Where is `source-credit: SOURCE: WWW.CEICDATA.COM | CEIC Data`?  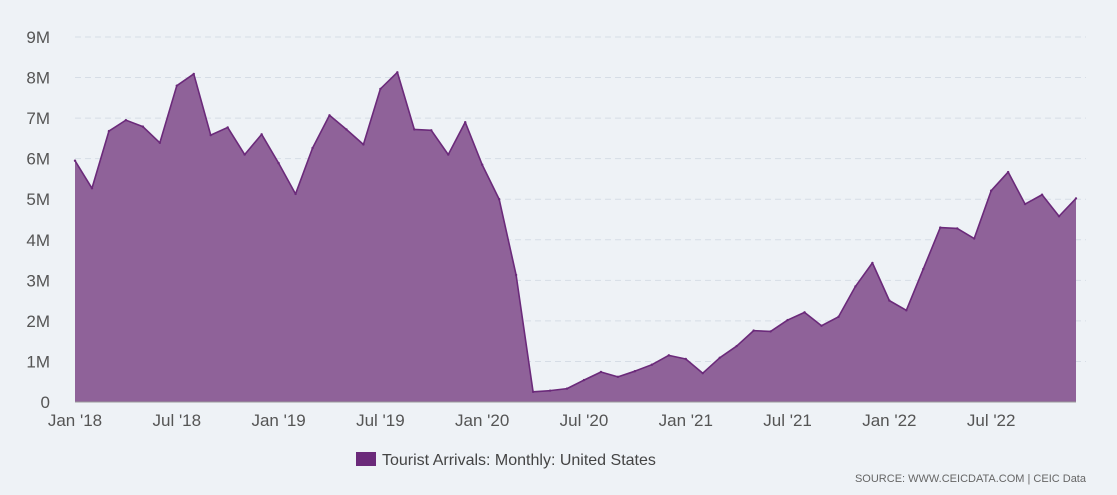 source-credit: SOURCE: WWW.CEICDATA.COM | CEIC Data is located at coordinates (971, 479).